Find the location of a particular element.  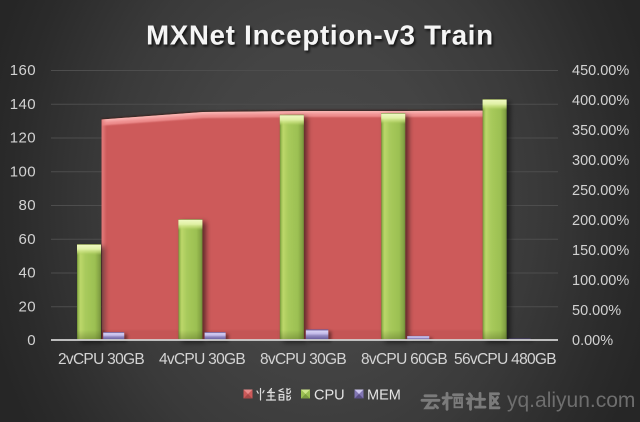

svg-text: 450.00% is located at coordinates (600, 71).